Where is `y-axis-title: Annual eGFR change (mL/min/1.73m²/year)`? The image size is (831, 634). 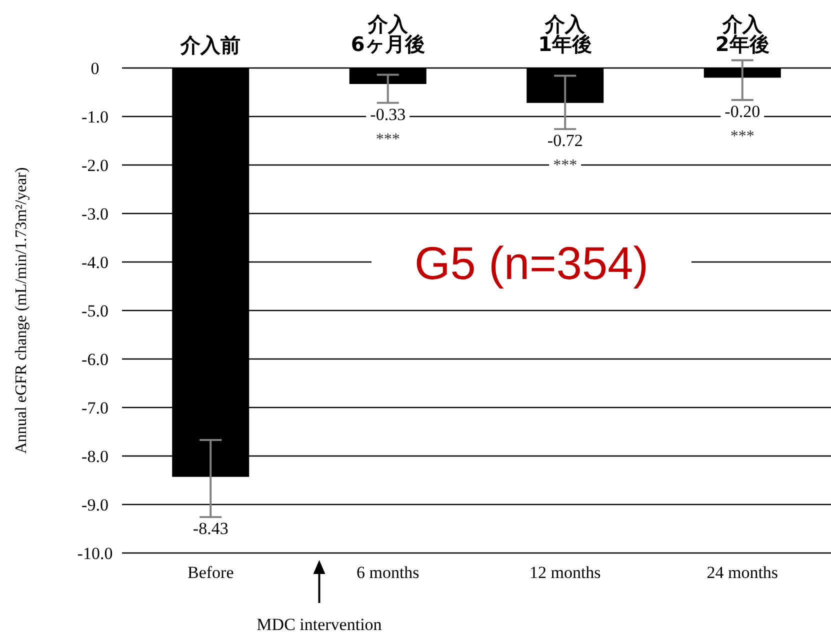
y-axis-title: Annual eGFR change (mL/min/1.73m²/year) is located at coordinates (21, 310).